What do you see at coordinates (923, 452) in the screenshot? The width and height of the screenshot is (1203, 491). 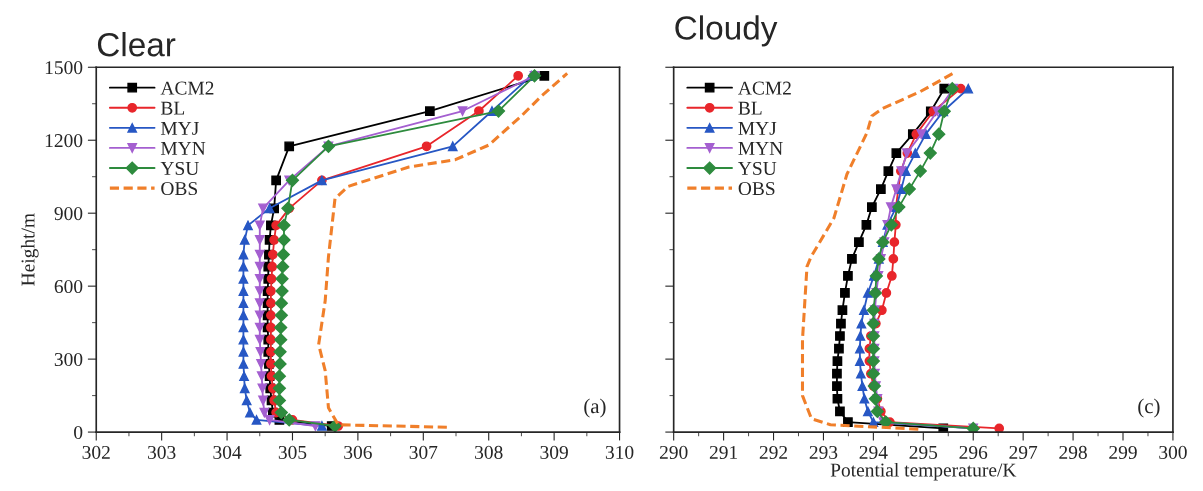 I see `x-tick-label: 295` at bounding box center [923, 452].